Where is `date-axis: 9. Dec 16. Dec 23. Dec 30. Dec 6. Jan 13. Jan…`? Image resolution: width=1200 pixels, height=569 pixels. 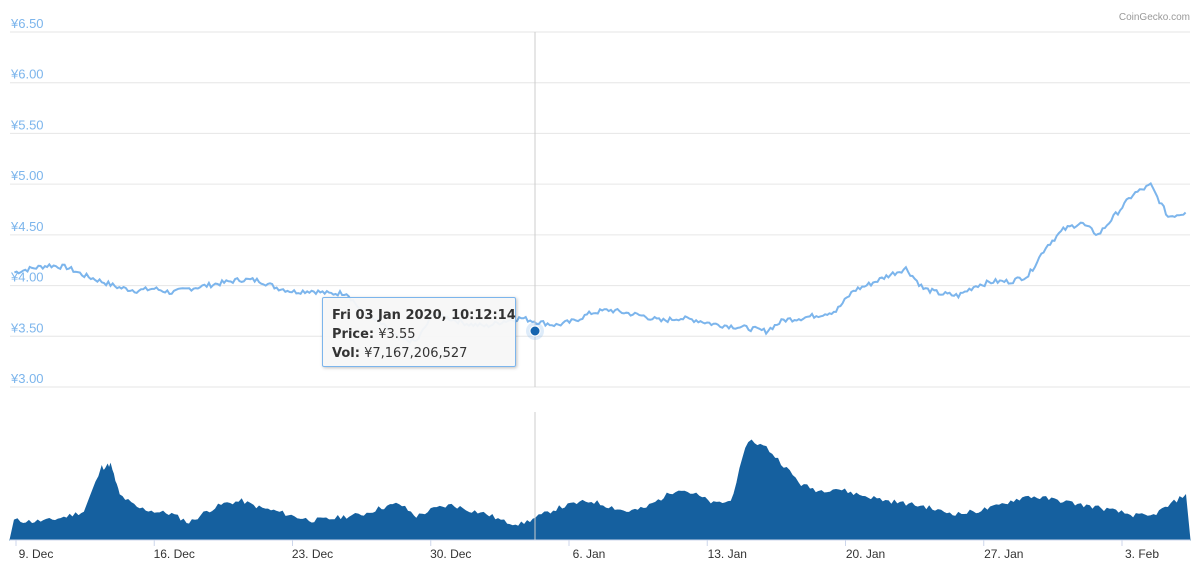 date-axis: 9. Dec 16. Dec 23. Dec 30. Dec 6. Jan 13. Jan… is located at coordinates (600, 550).